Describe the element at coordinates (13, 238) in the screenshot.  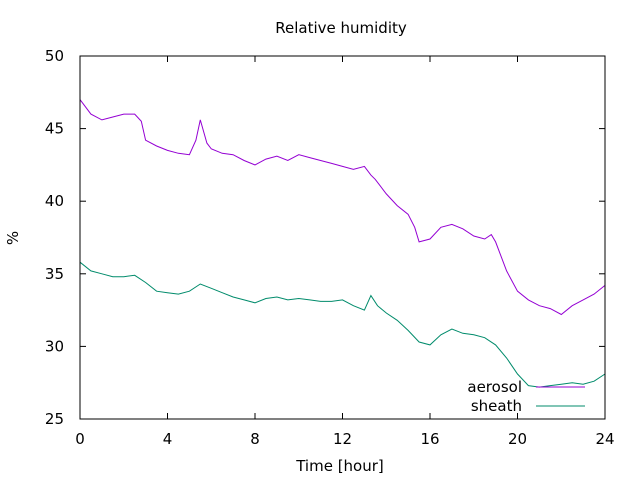
I see `y-axis-label: %` at that location.